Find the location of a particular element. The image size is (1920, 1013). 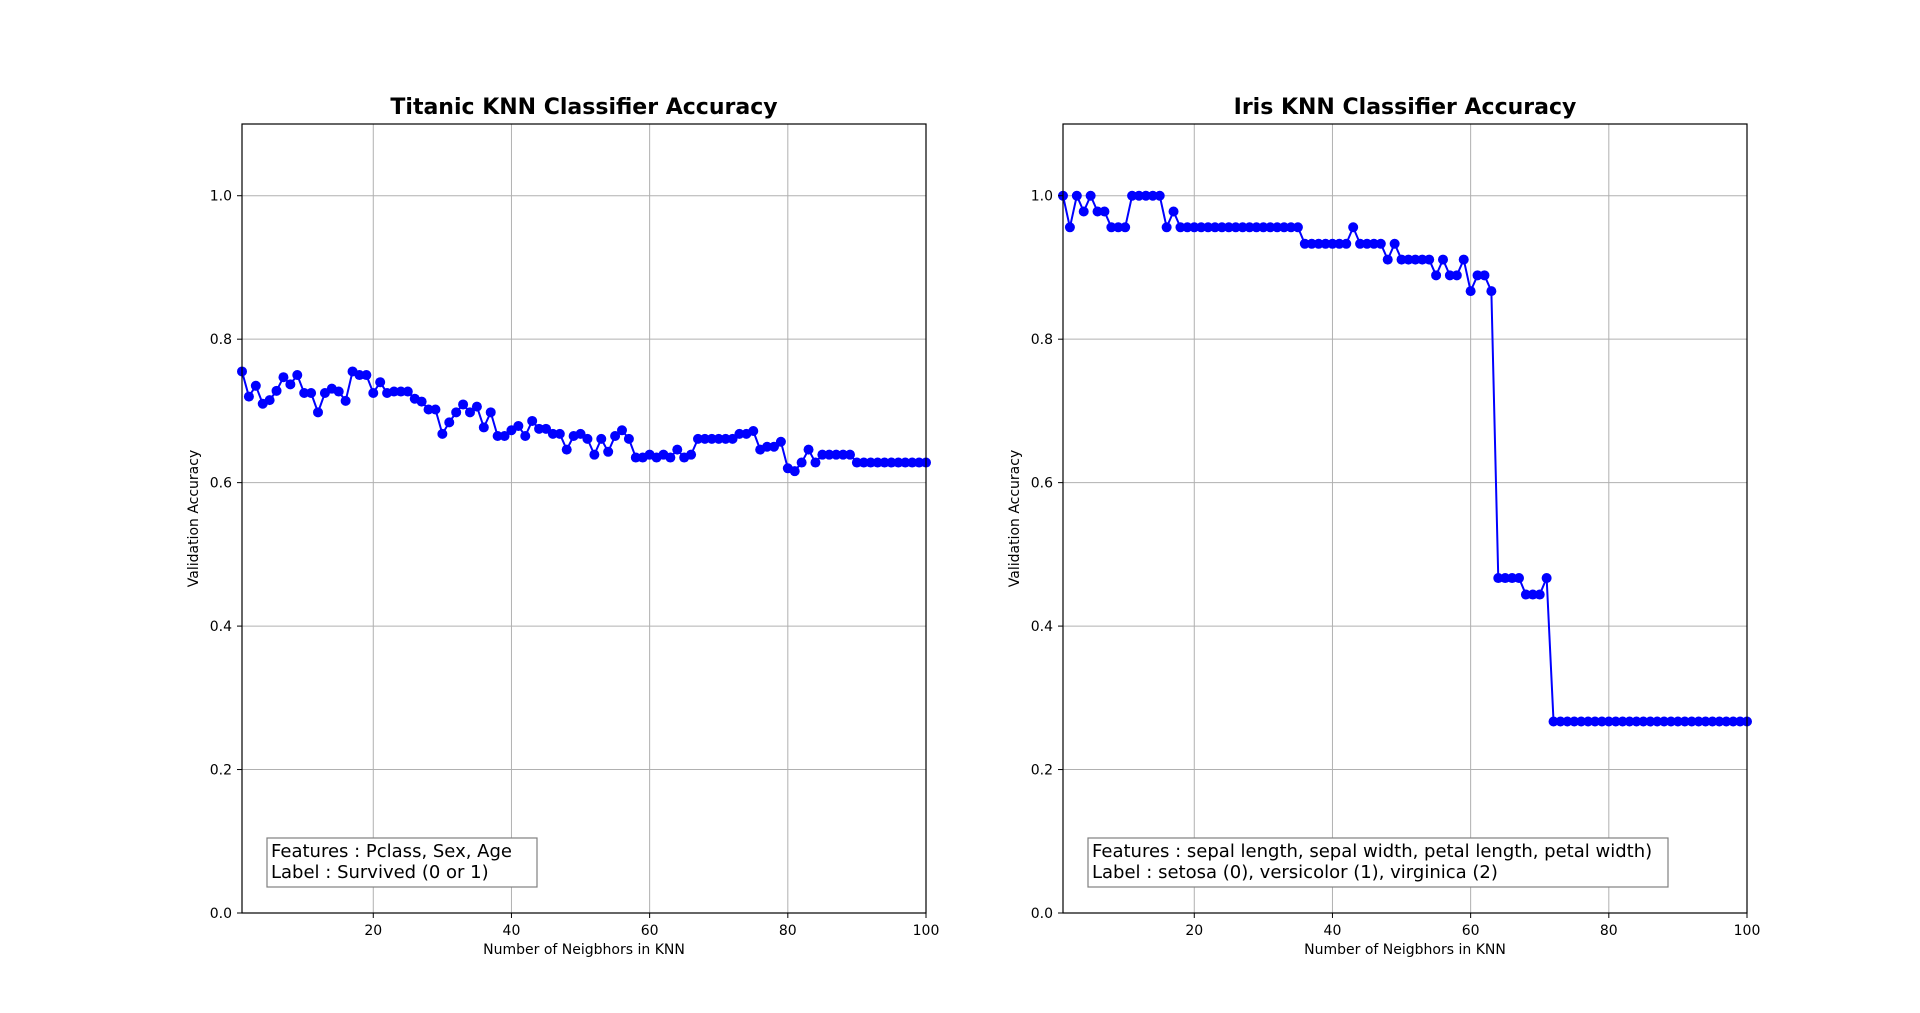

y-tick-label: 0.4 is located at coordinates (221, 627).